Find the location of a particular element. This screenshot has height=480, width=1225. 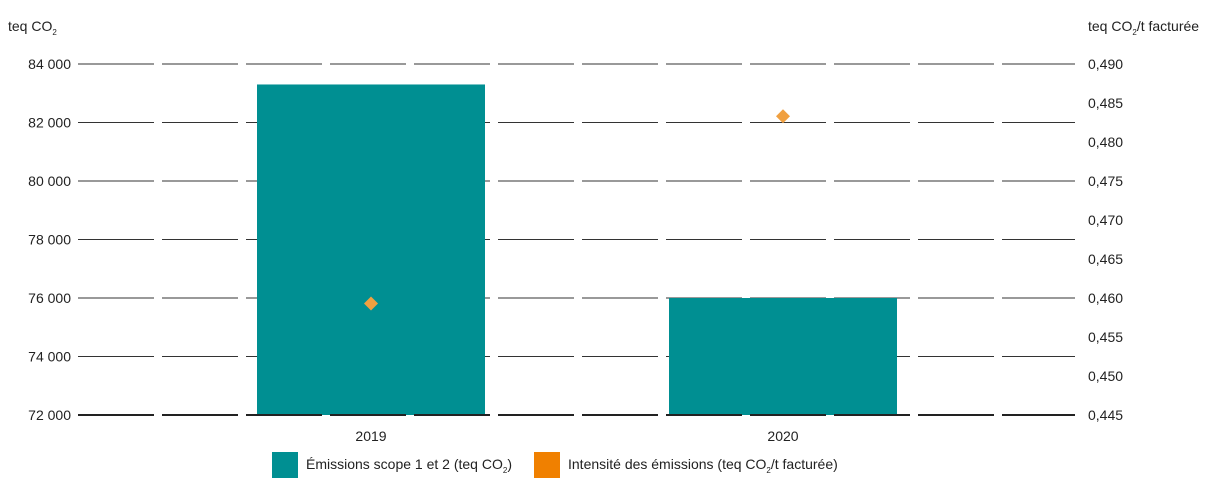

x-tick-labels: 2019 2020 is located at coordinates (576, 436).